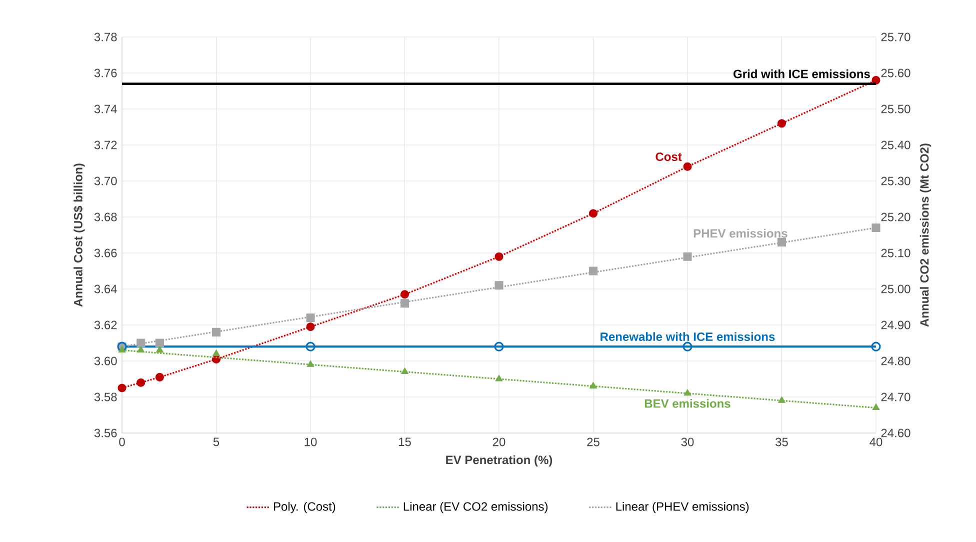 This screenshot has width=976, height=542. Describe the element at coordinates (741, 233) in the screenshot. I see `series-label: PHEV emissions` at that location.